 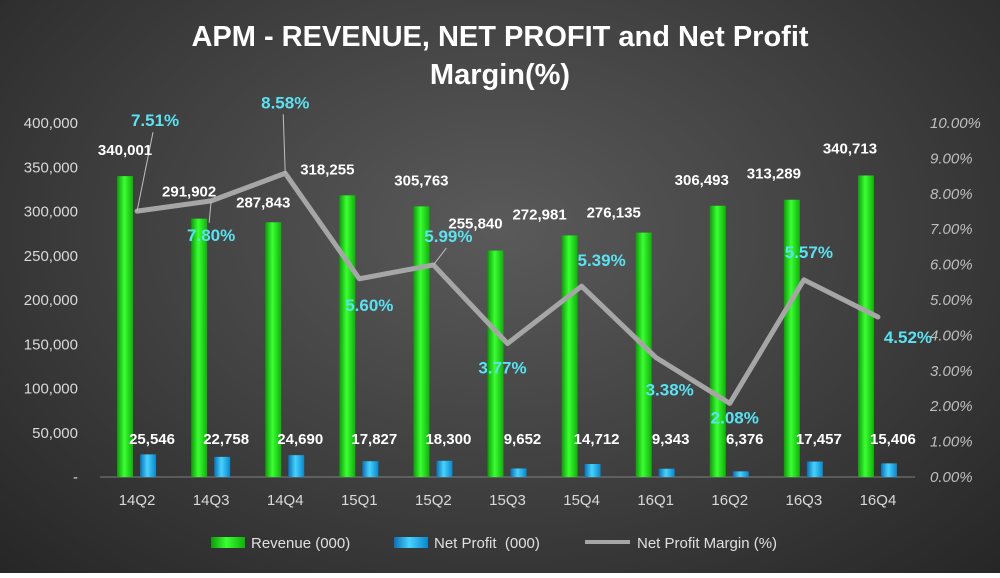 What do you see at coordinates (51, 256) in the screenshot?
I see `y-left-tick-label: 250,000` at bounding box center [51, 256].